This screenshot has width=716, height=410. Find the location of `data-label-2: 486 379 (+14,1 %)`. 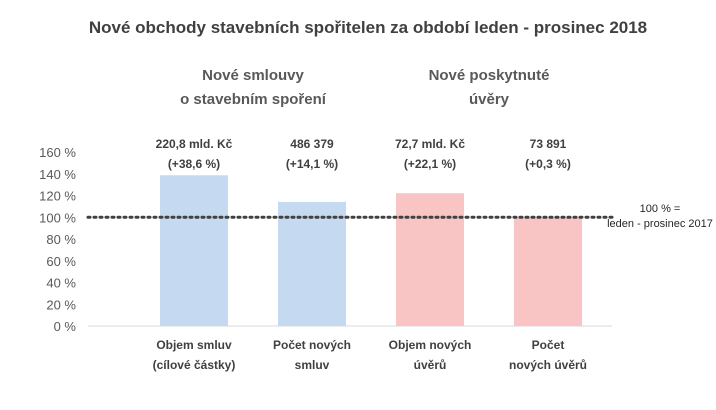

data-label-2: 486 379 (+14,1 %) is located at coordinates (312, 154).